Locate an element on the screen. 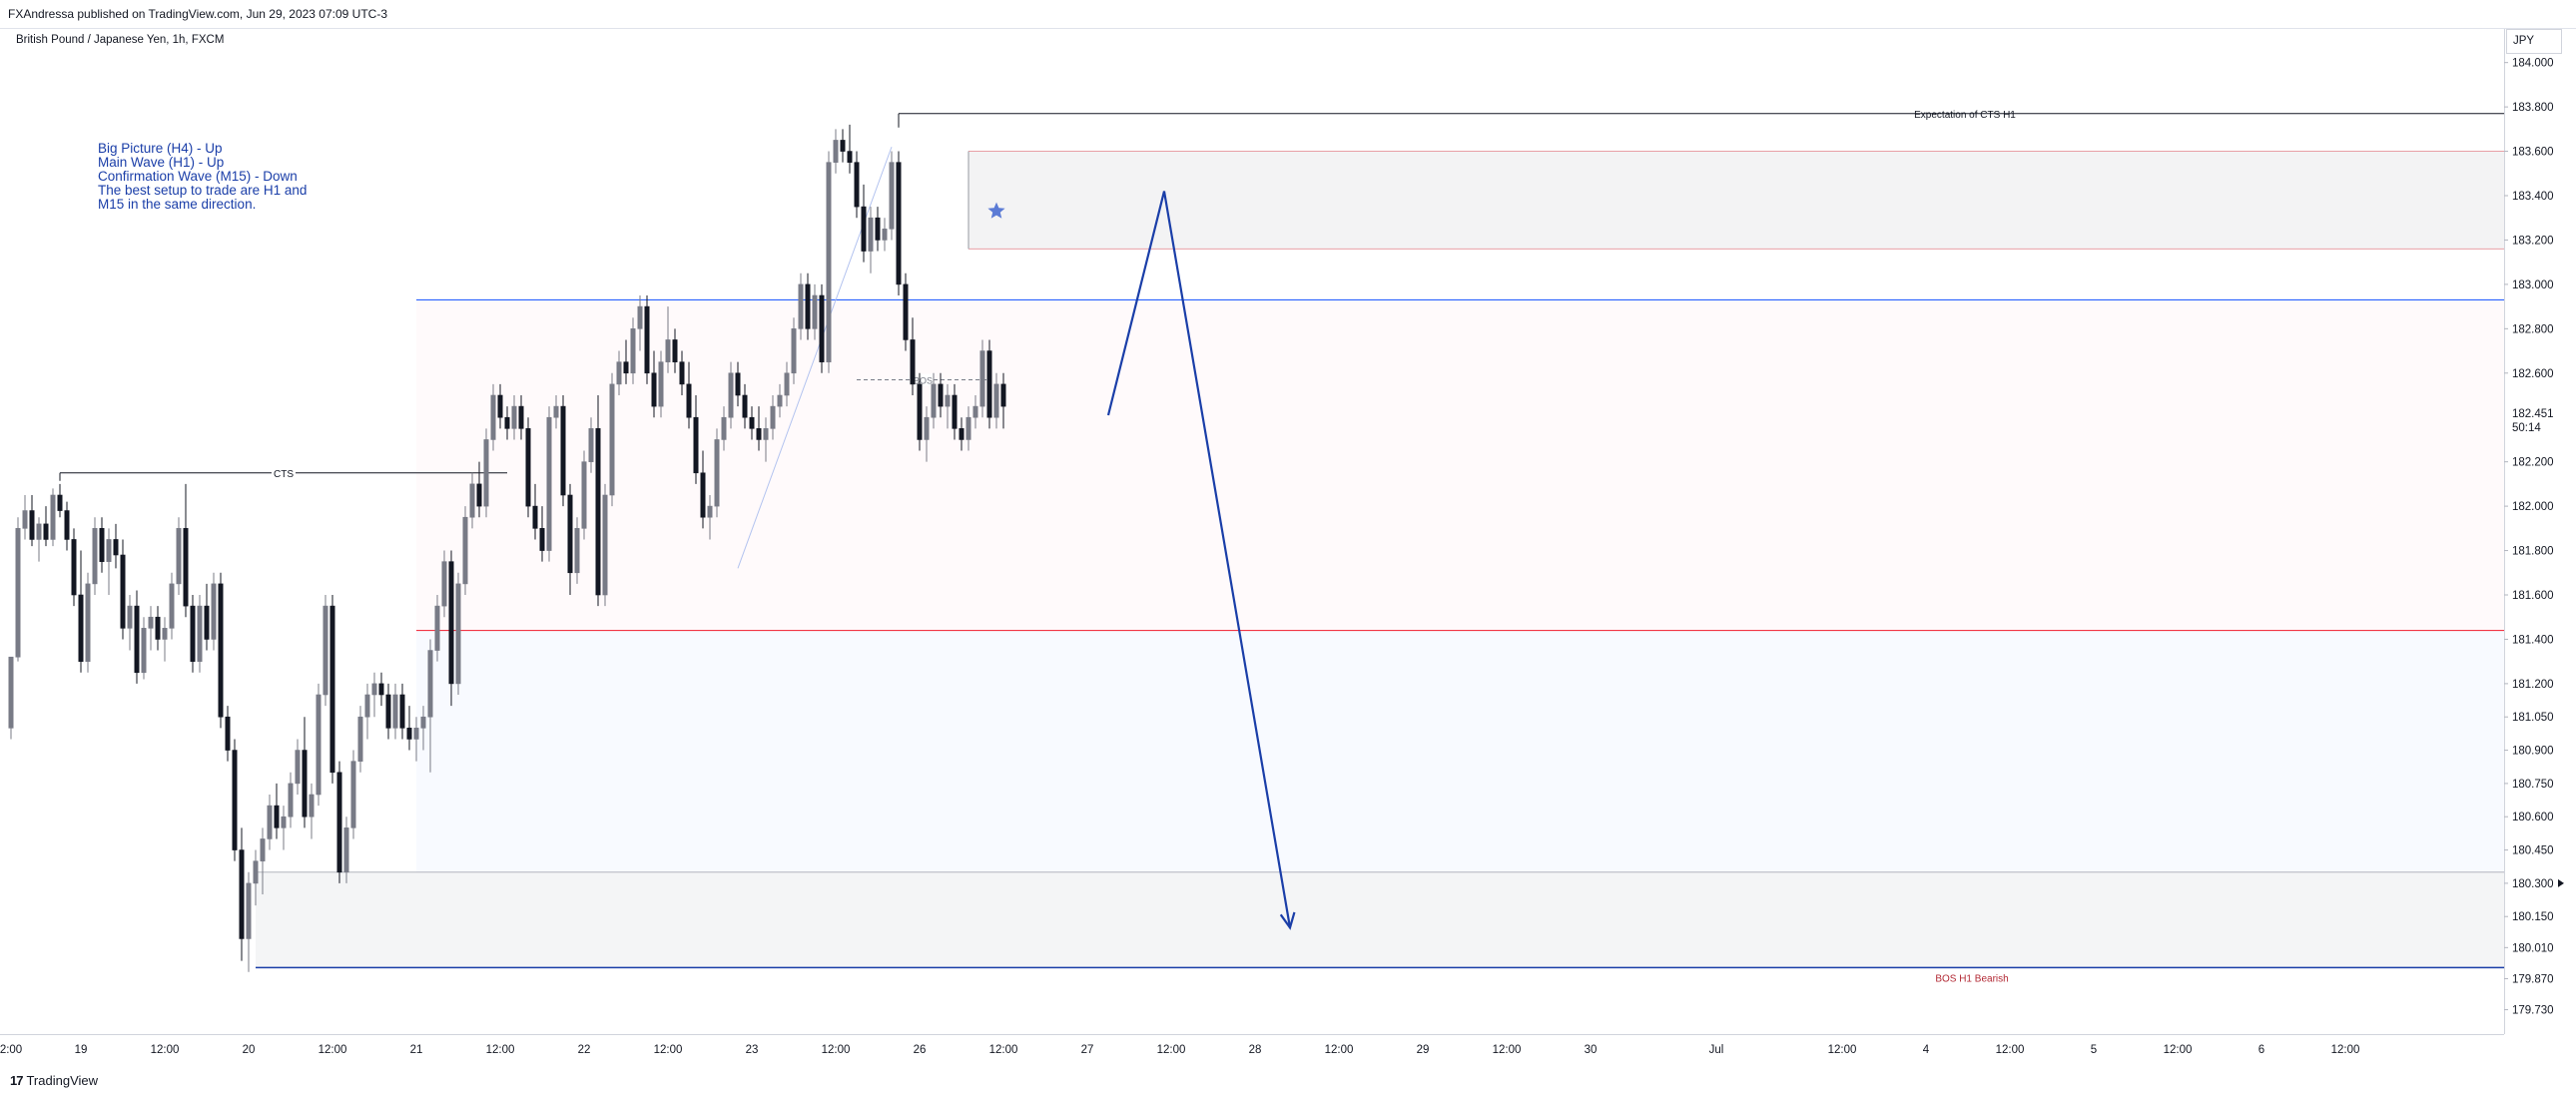 This screenshot has width=2576, height=1097. y-tick-label: 180.750 is located at coordinates (2533, 785).